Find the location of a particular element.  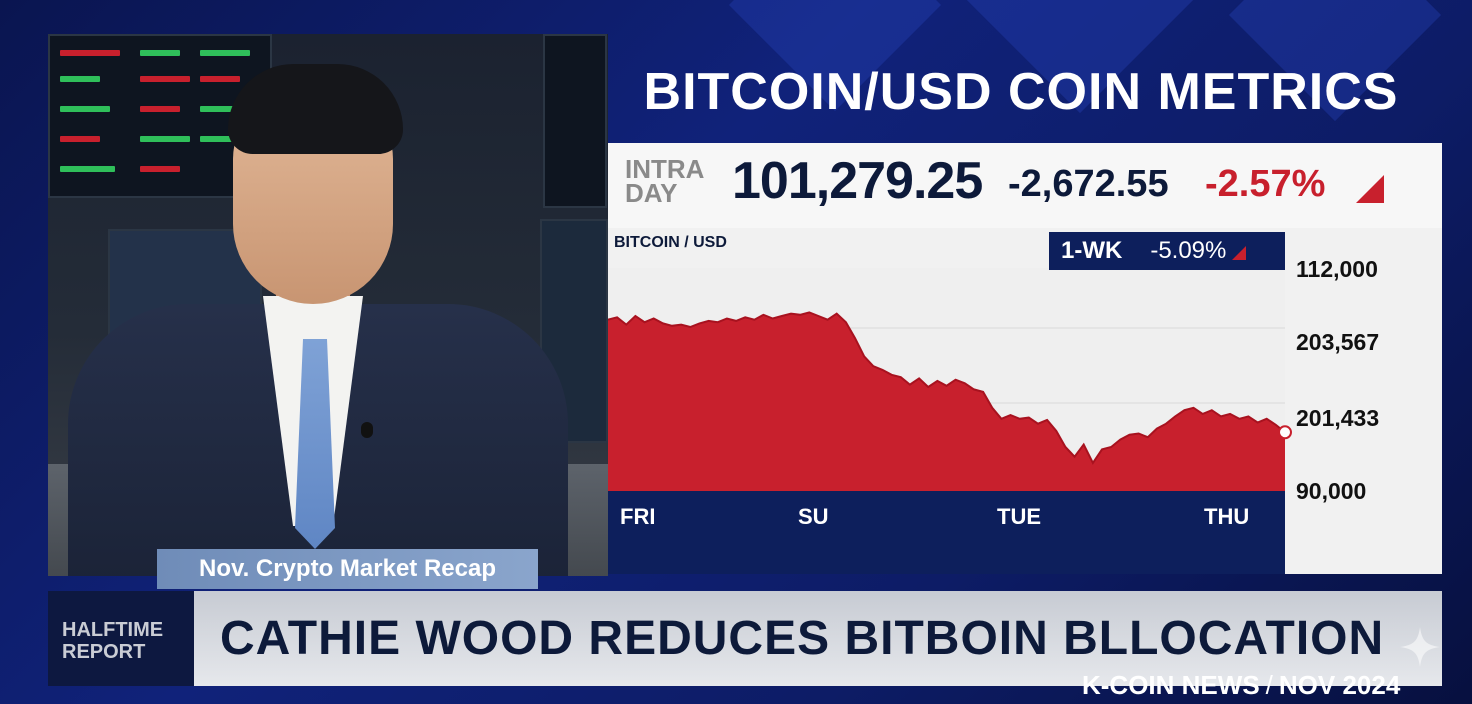

show-name: HALFTIME REPORT is located at coordinates (127, 641).